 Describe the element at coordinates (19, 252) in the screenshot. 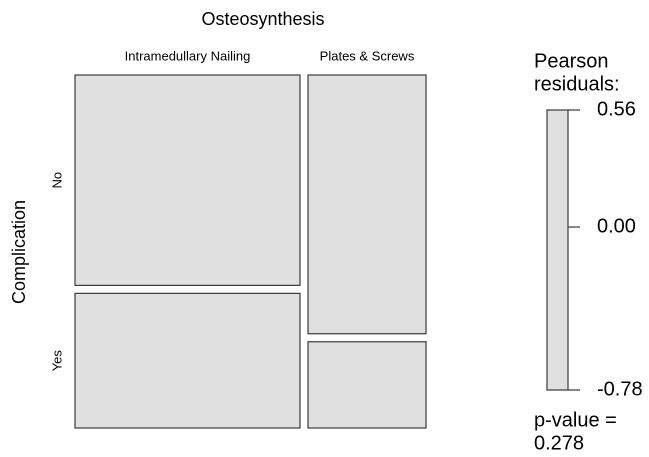

I see `y-axis-title: Complication` at that location.